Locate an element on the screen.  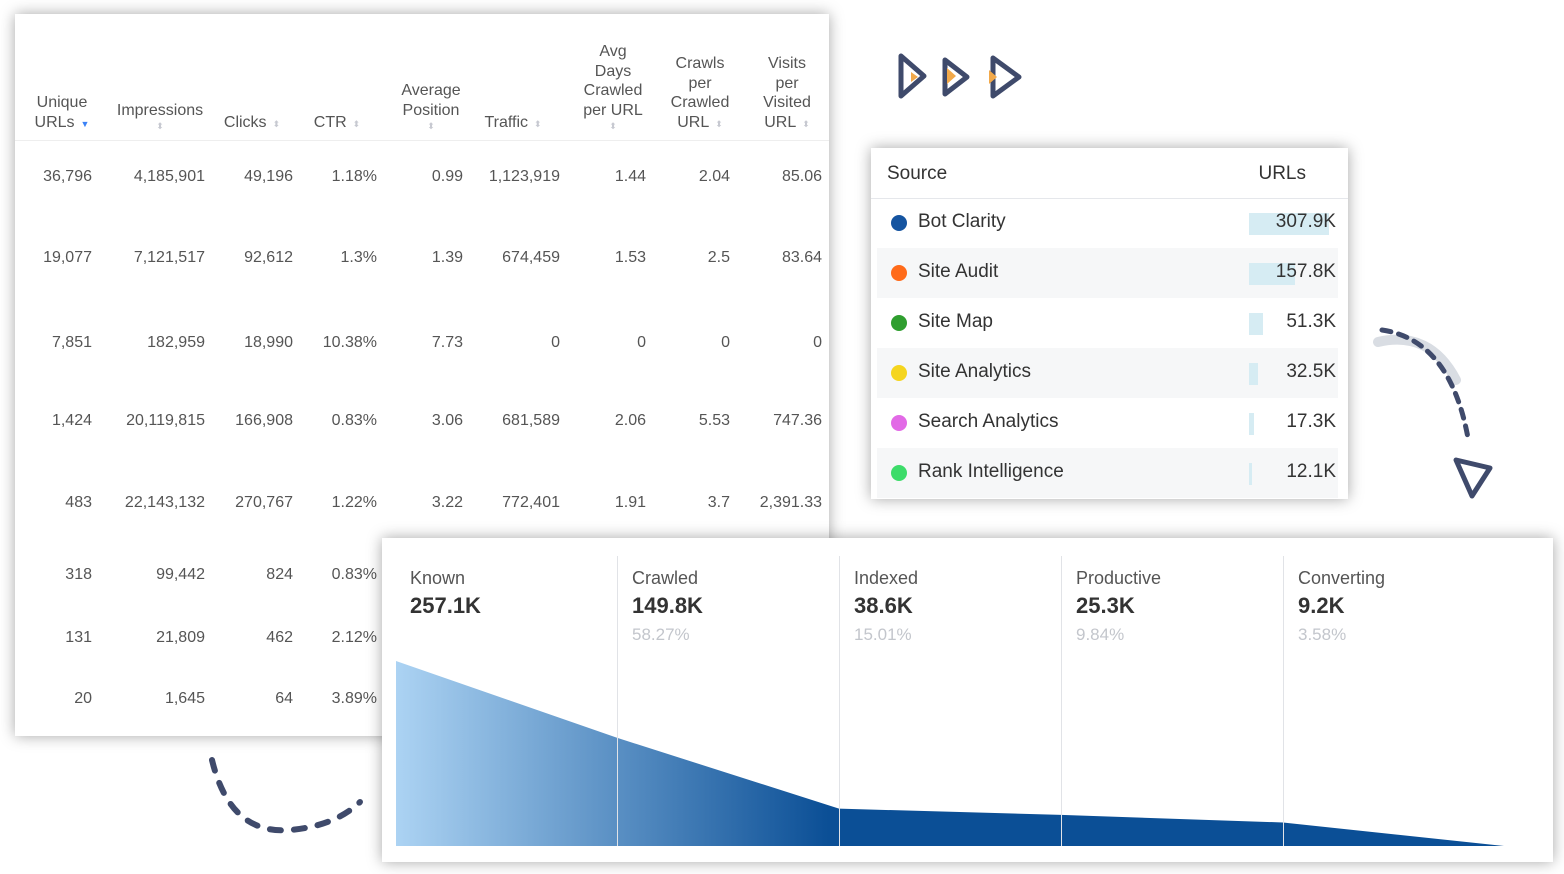
table-cell: 85.06 is located at coordinates (801, 176).